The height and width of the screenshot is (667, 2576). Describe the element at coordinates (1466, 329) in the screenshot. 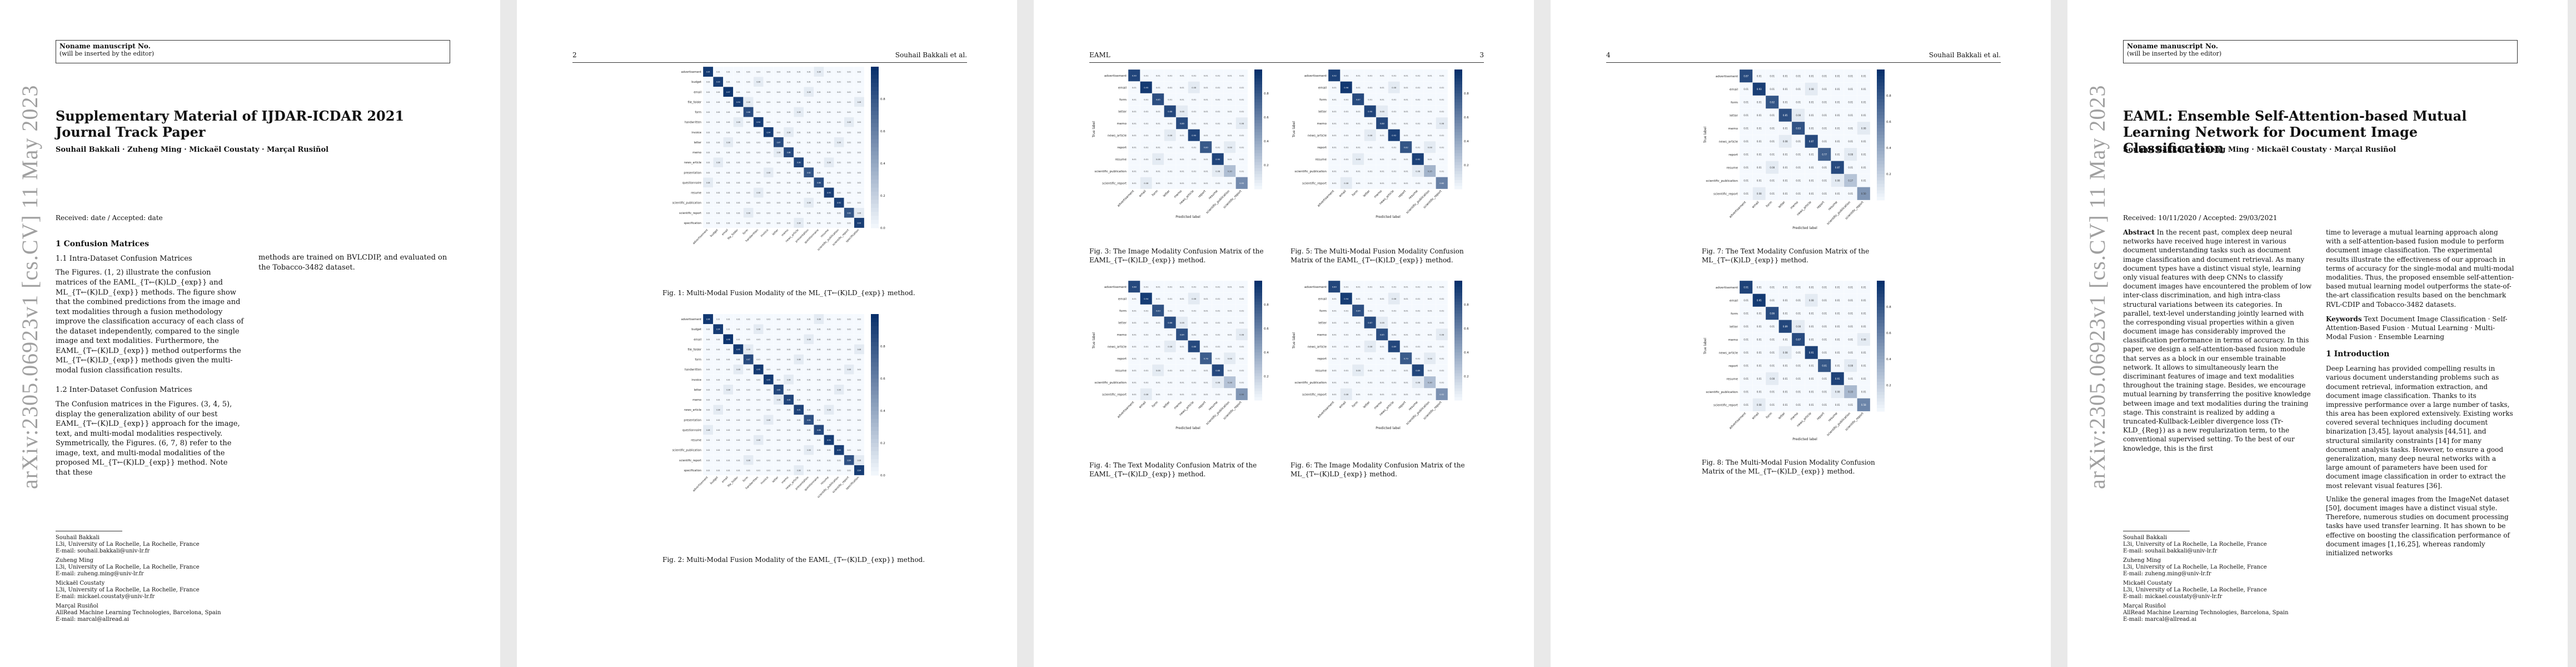

I see `colorbar-tick-label: 0.6` at that location.